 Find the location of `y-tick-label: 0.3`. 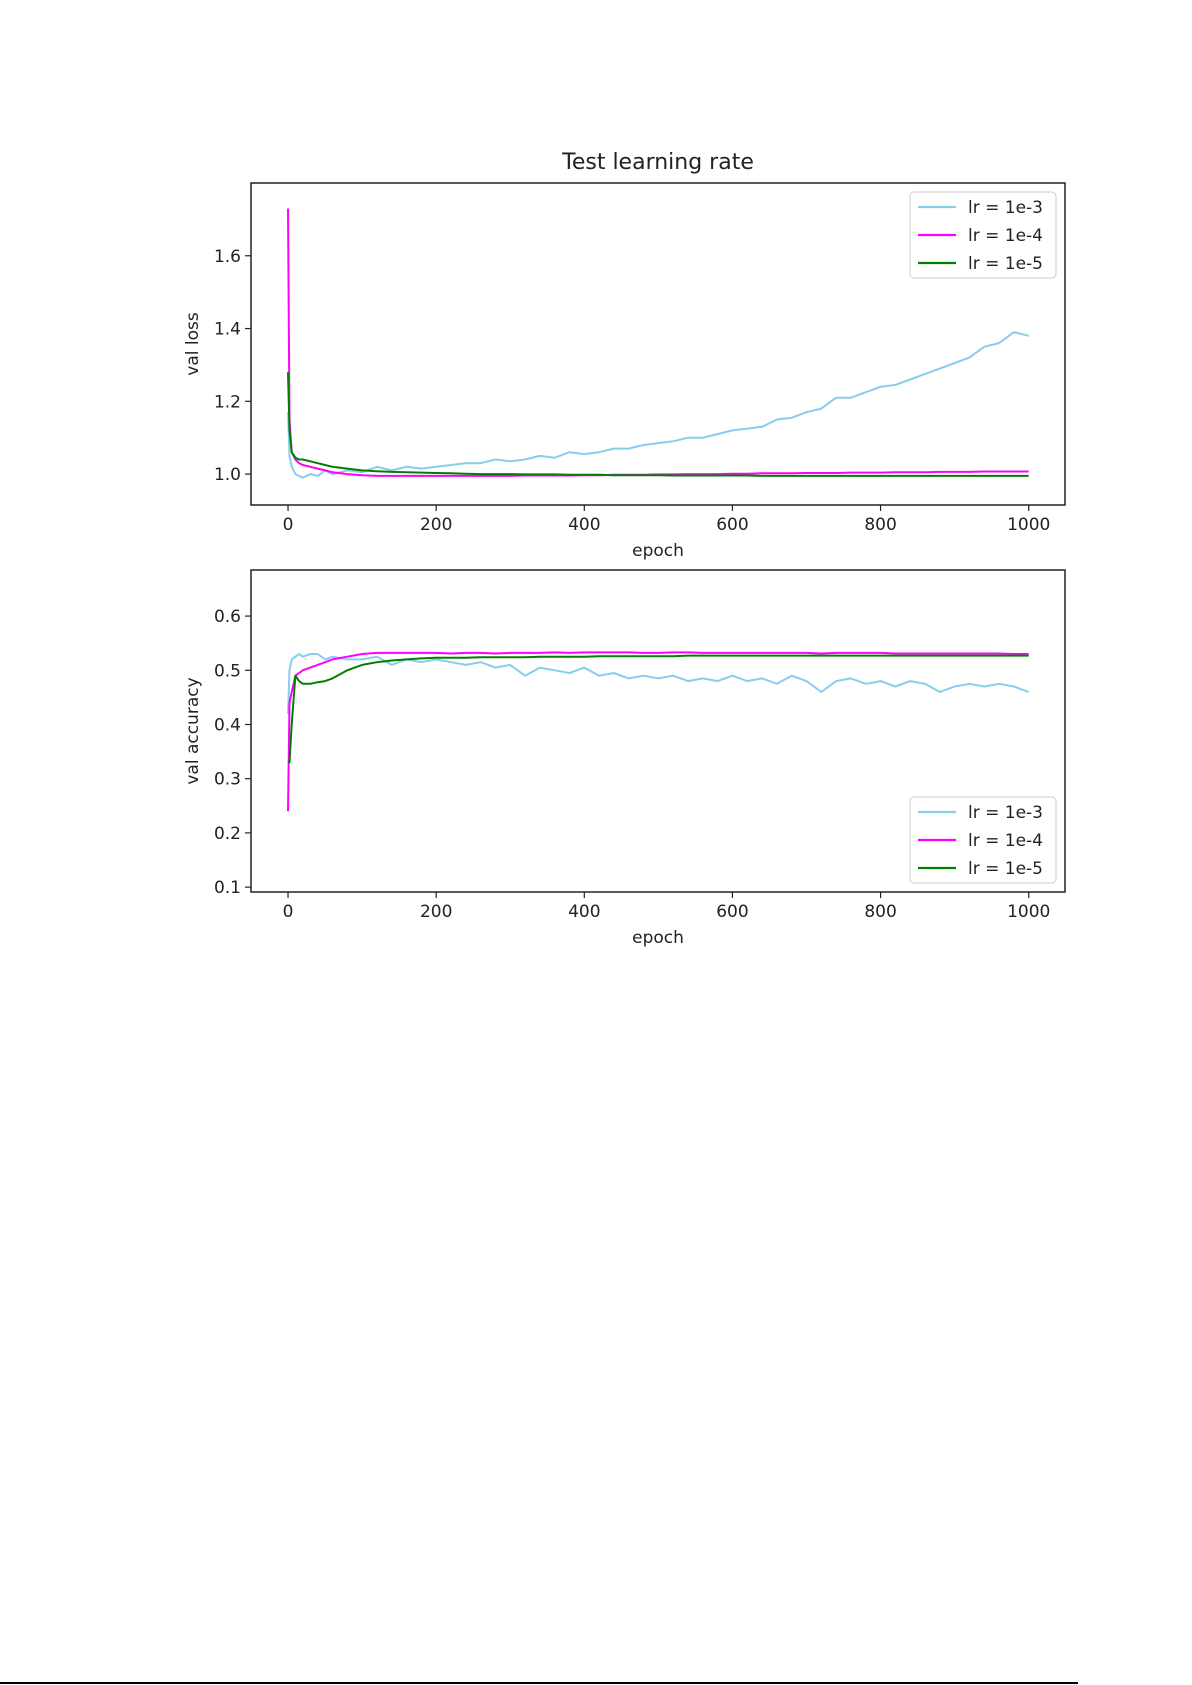

y-tick-label: 0.3 is located at coordinates (227, 780).